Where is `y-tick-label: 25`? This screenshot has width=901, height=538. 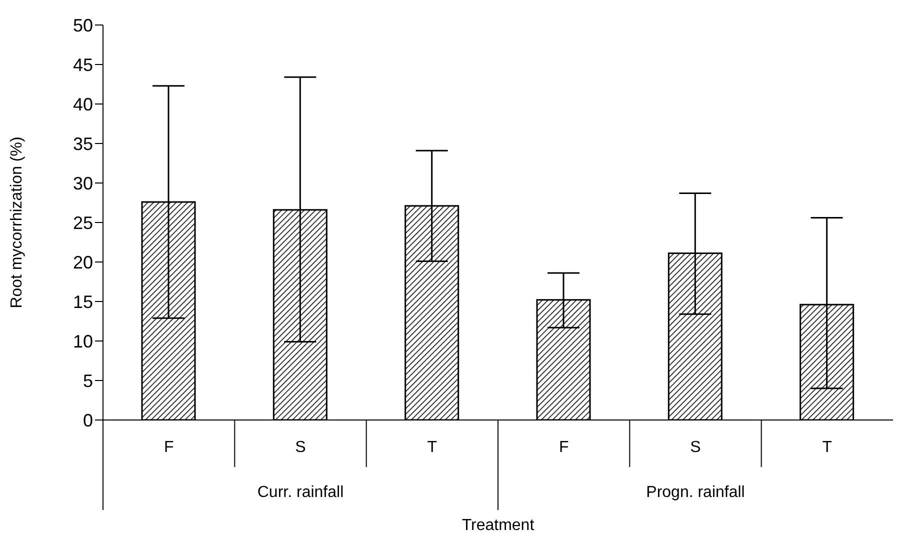
y-tick-label: 25 is located at coordinates (82, 222).